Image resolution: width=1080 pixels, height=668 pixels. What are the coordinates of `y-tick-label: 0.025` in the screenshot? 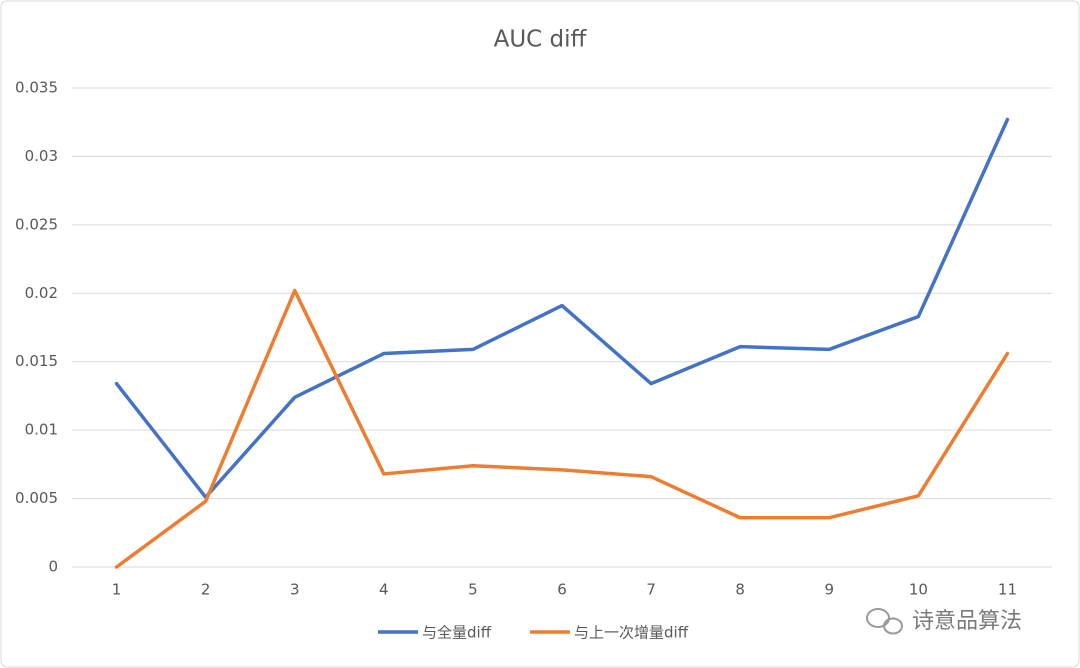 It's located at (36, 224).